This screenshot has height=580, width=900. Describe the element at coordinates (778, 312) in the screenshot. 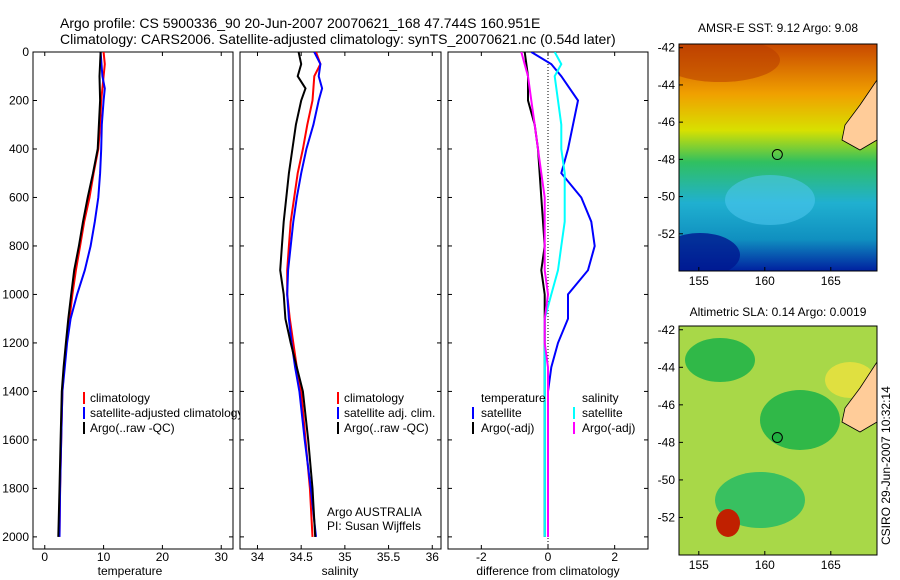

I see `sla-map-title: Altimetric SLA: 0.14 Argo: 0.0019` at that location.